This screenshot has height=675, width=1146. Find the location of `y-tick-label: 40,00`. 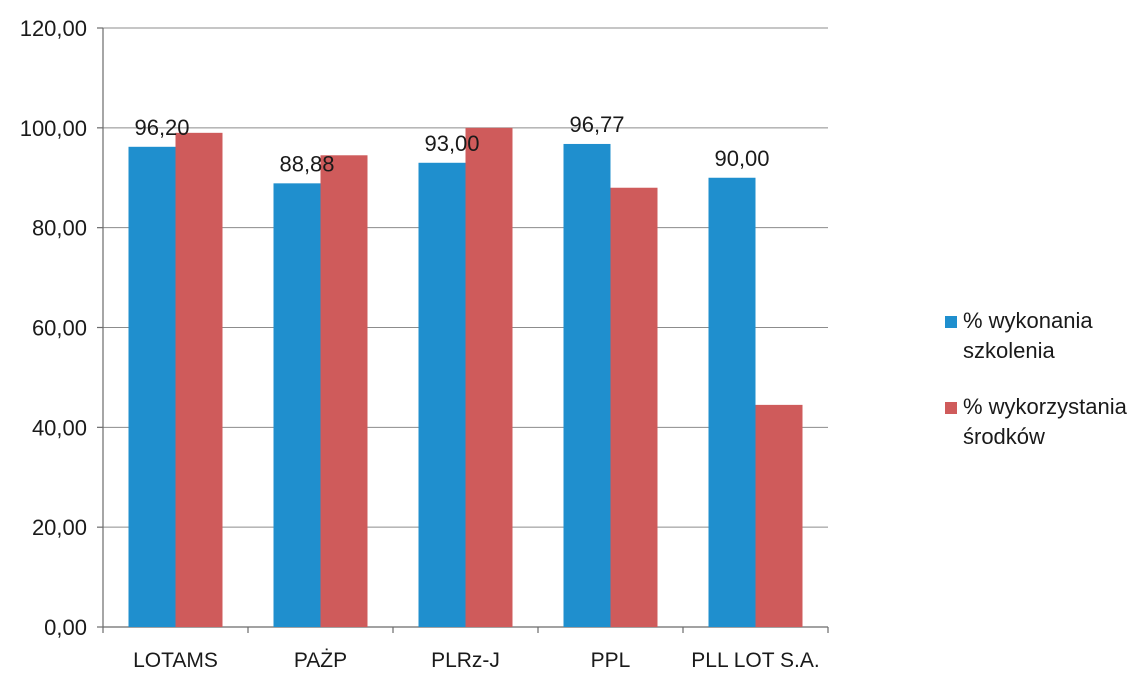

y-tick-label: 40,00 is located at coordinates (59, 427).